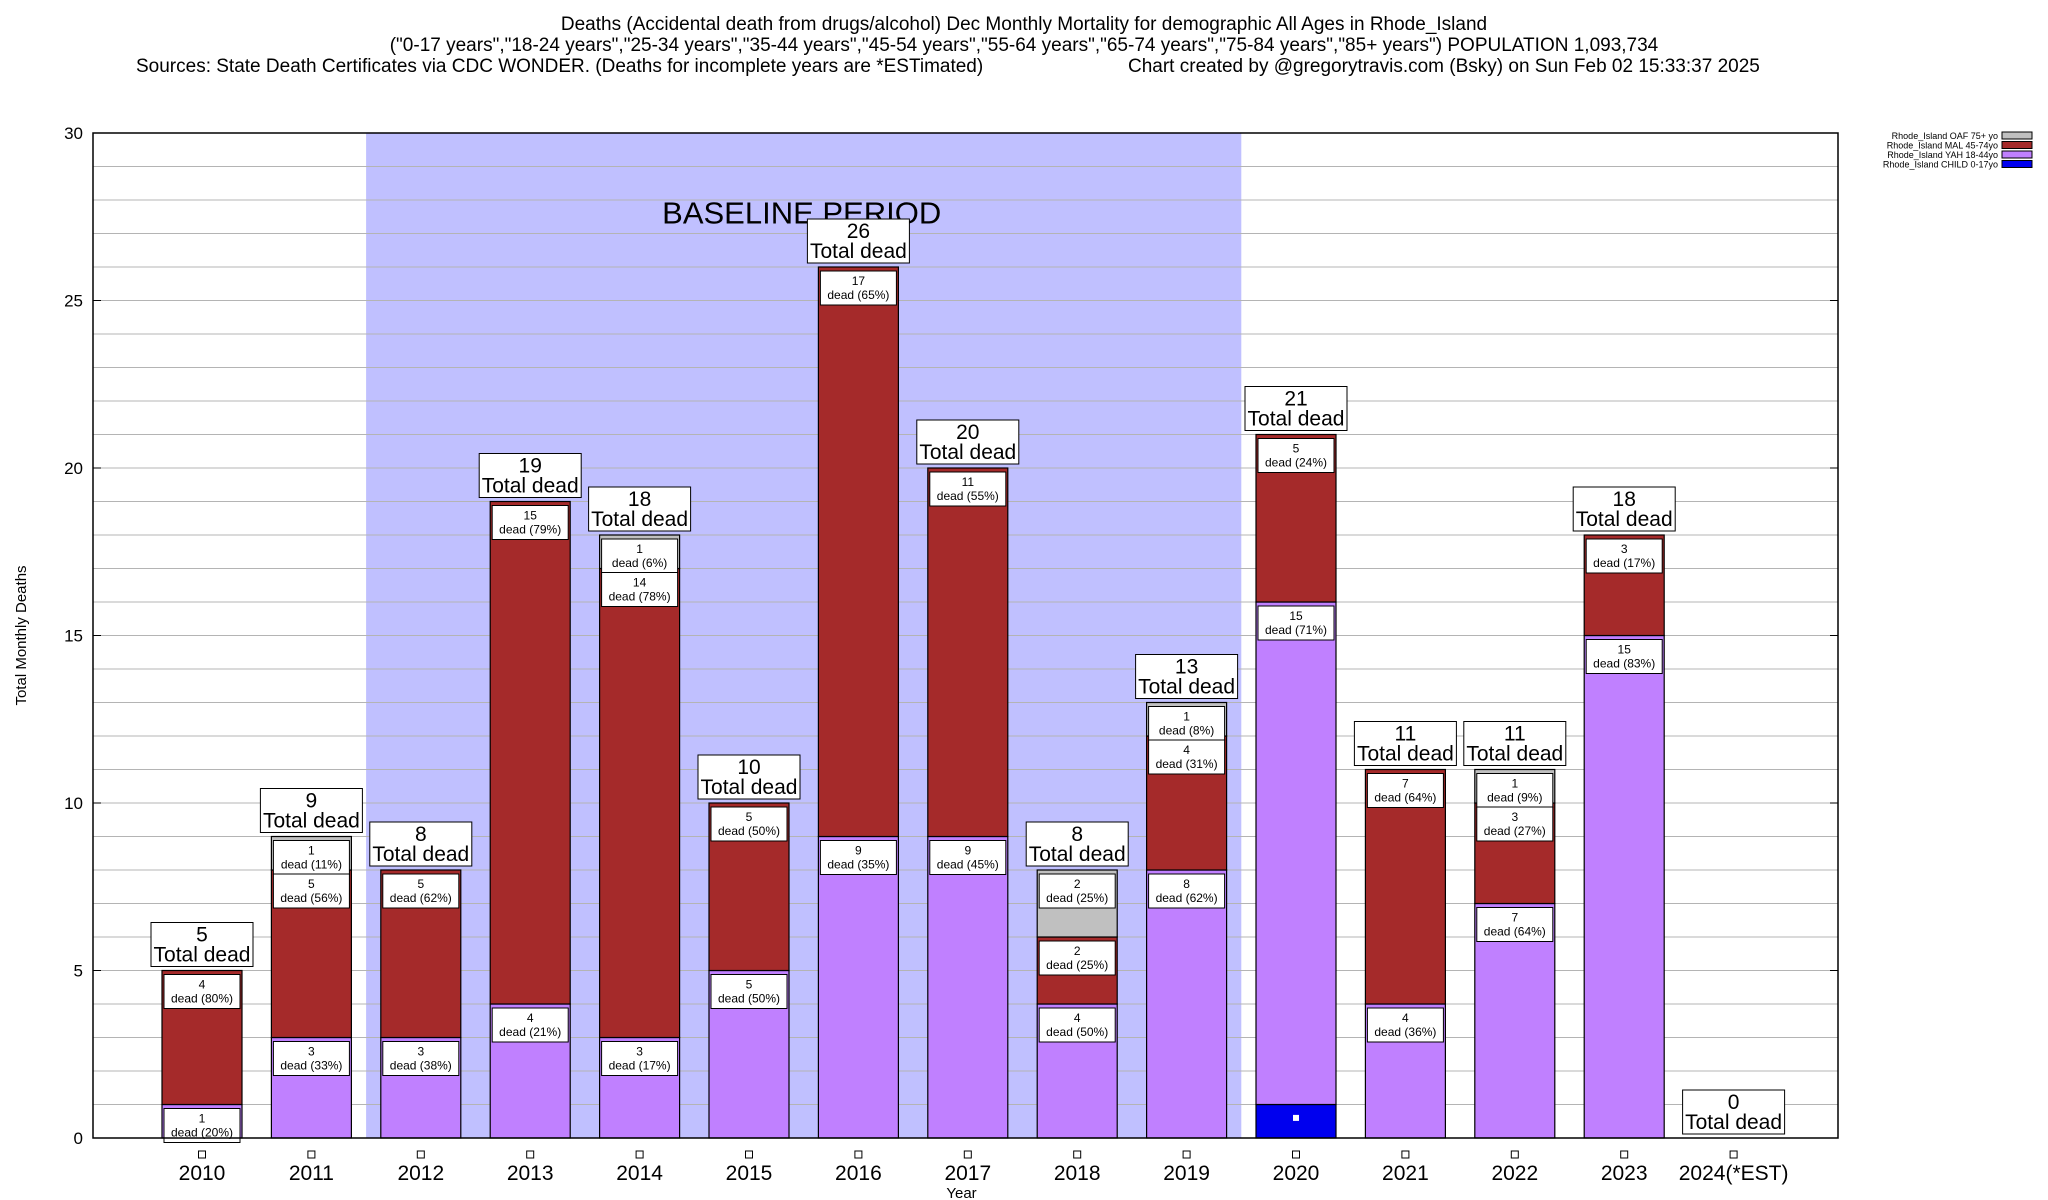 The height and width of the screenshot is (1200, 2048). I want to click on segment-label-count: 11, so click(968, 482).